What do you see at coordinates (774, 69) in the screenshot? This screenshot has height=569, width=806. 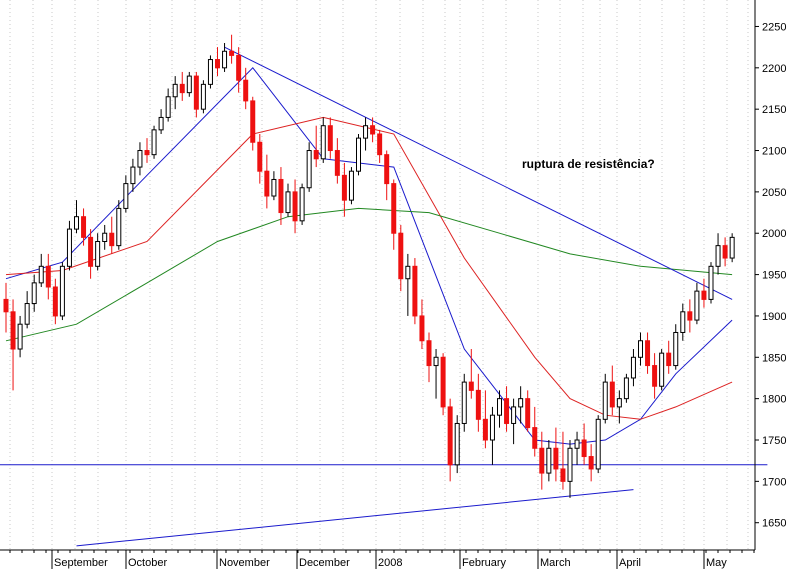 I see `y-tick-label: 2200` at bounding box center [774, 69].